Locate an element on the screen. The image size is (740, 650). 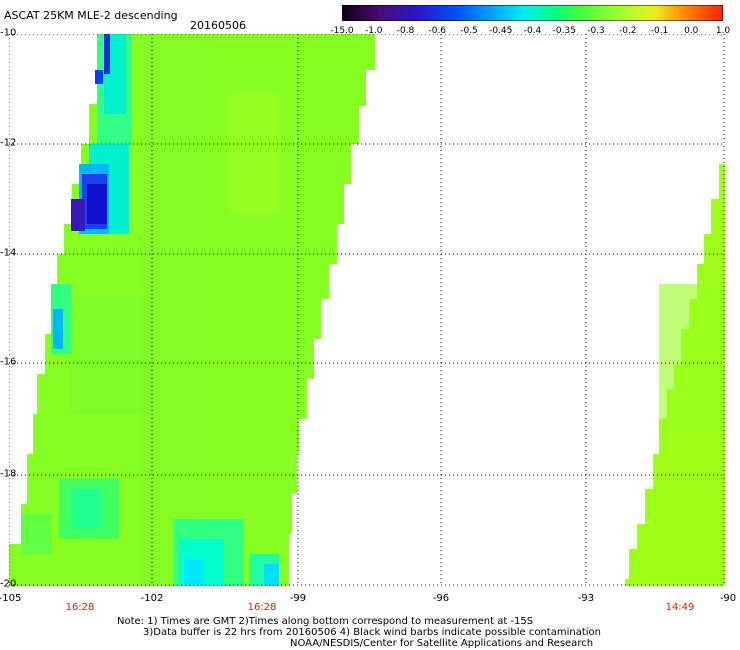
colorbar-tick-label: -0.5 is located at coordinates (469, 31).